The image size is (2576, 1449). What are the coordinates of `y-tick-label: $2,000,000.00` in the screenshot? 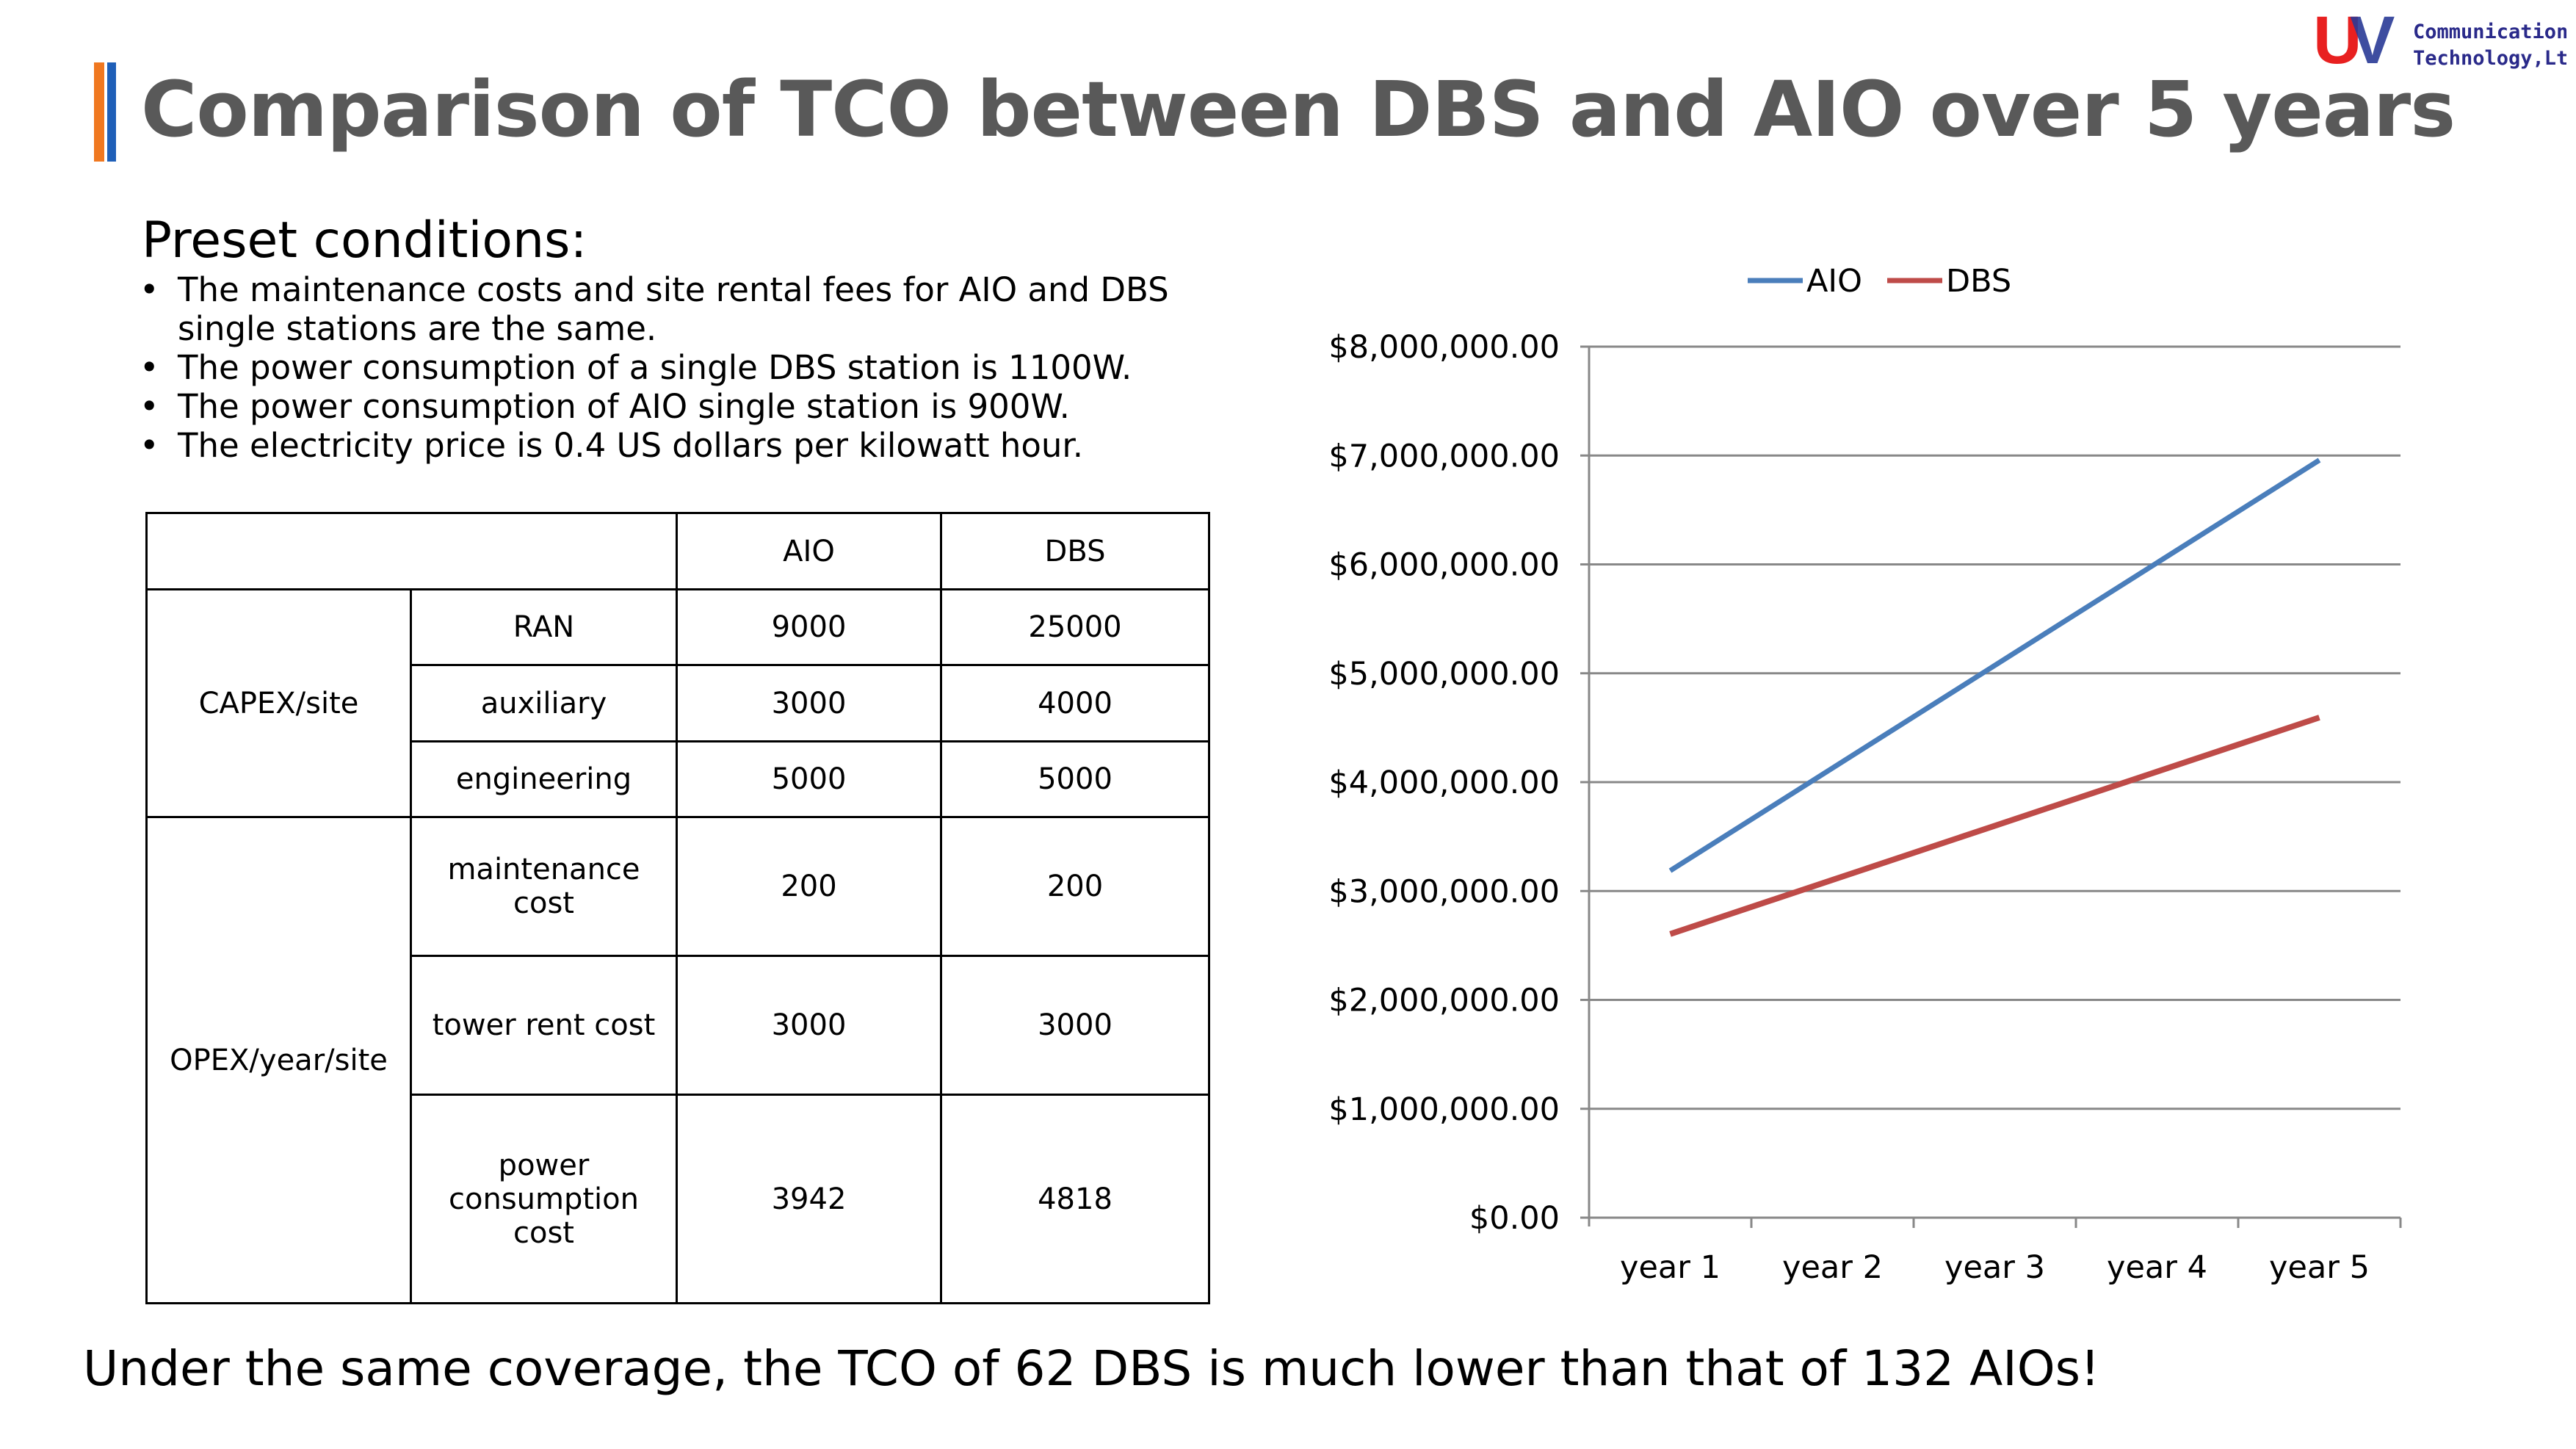 It's located at (1444, 1001).